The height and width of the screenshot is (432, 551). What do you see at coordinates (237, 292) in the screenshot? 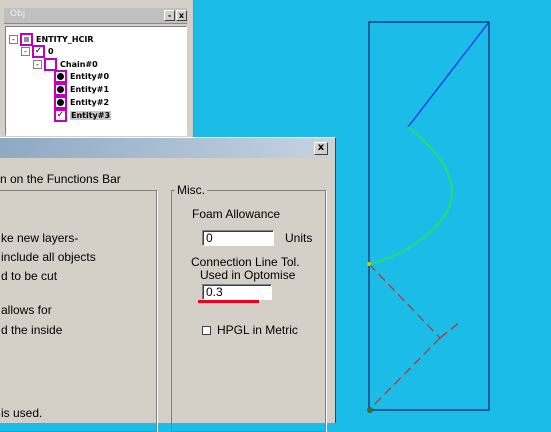
I see `connection-tol-input: 0.3` at bounding box center [237, 292].